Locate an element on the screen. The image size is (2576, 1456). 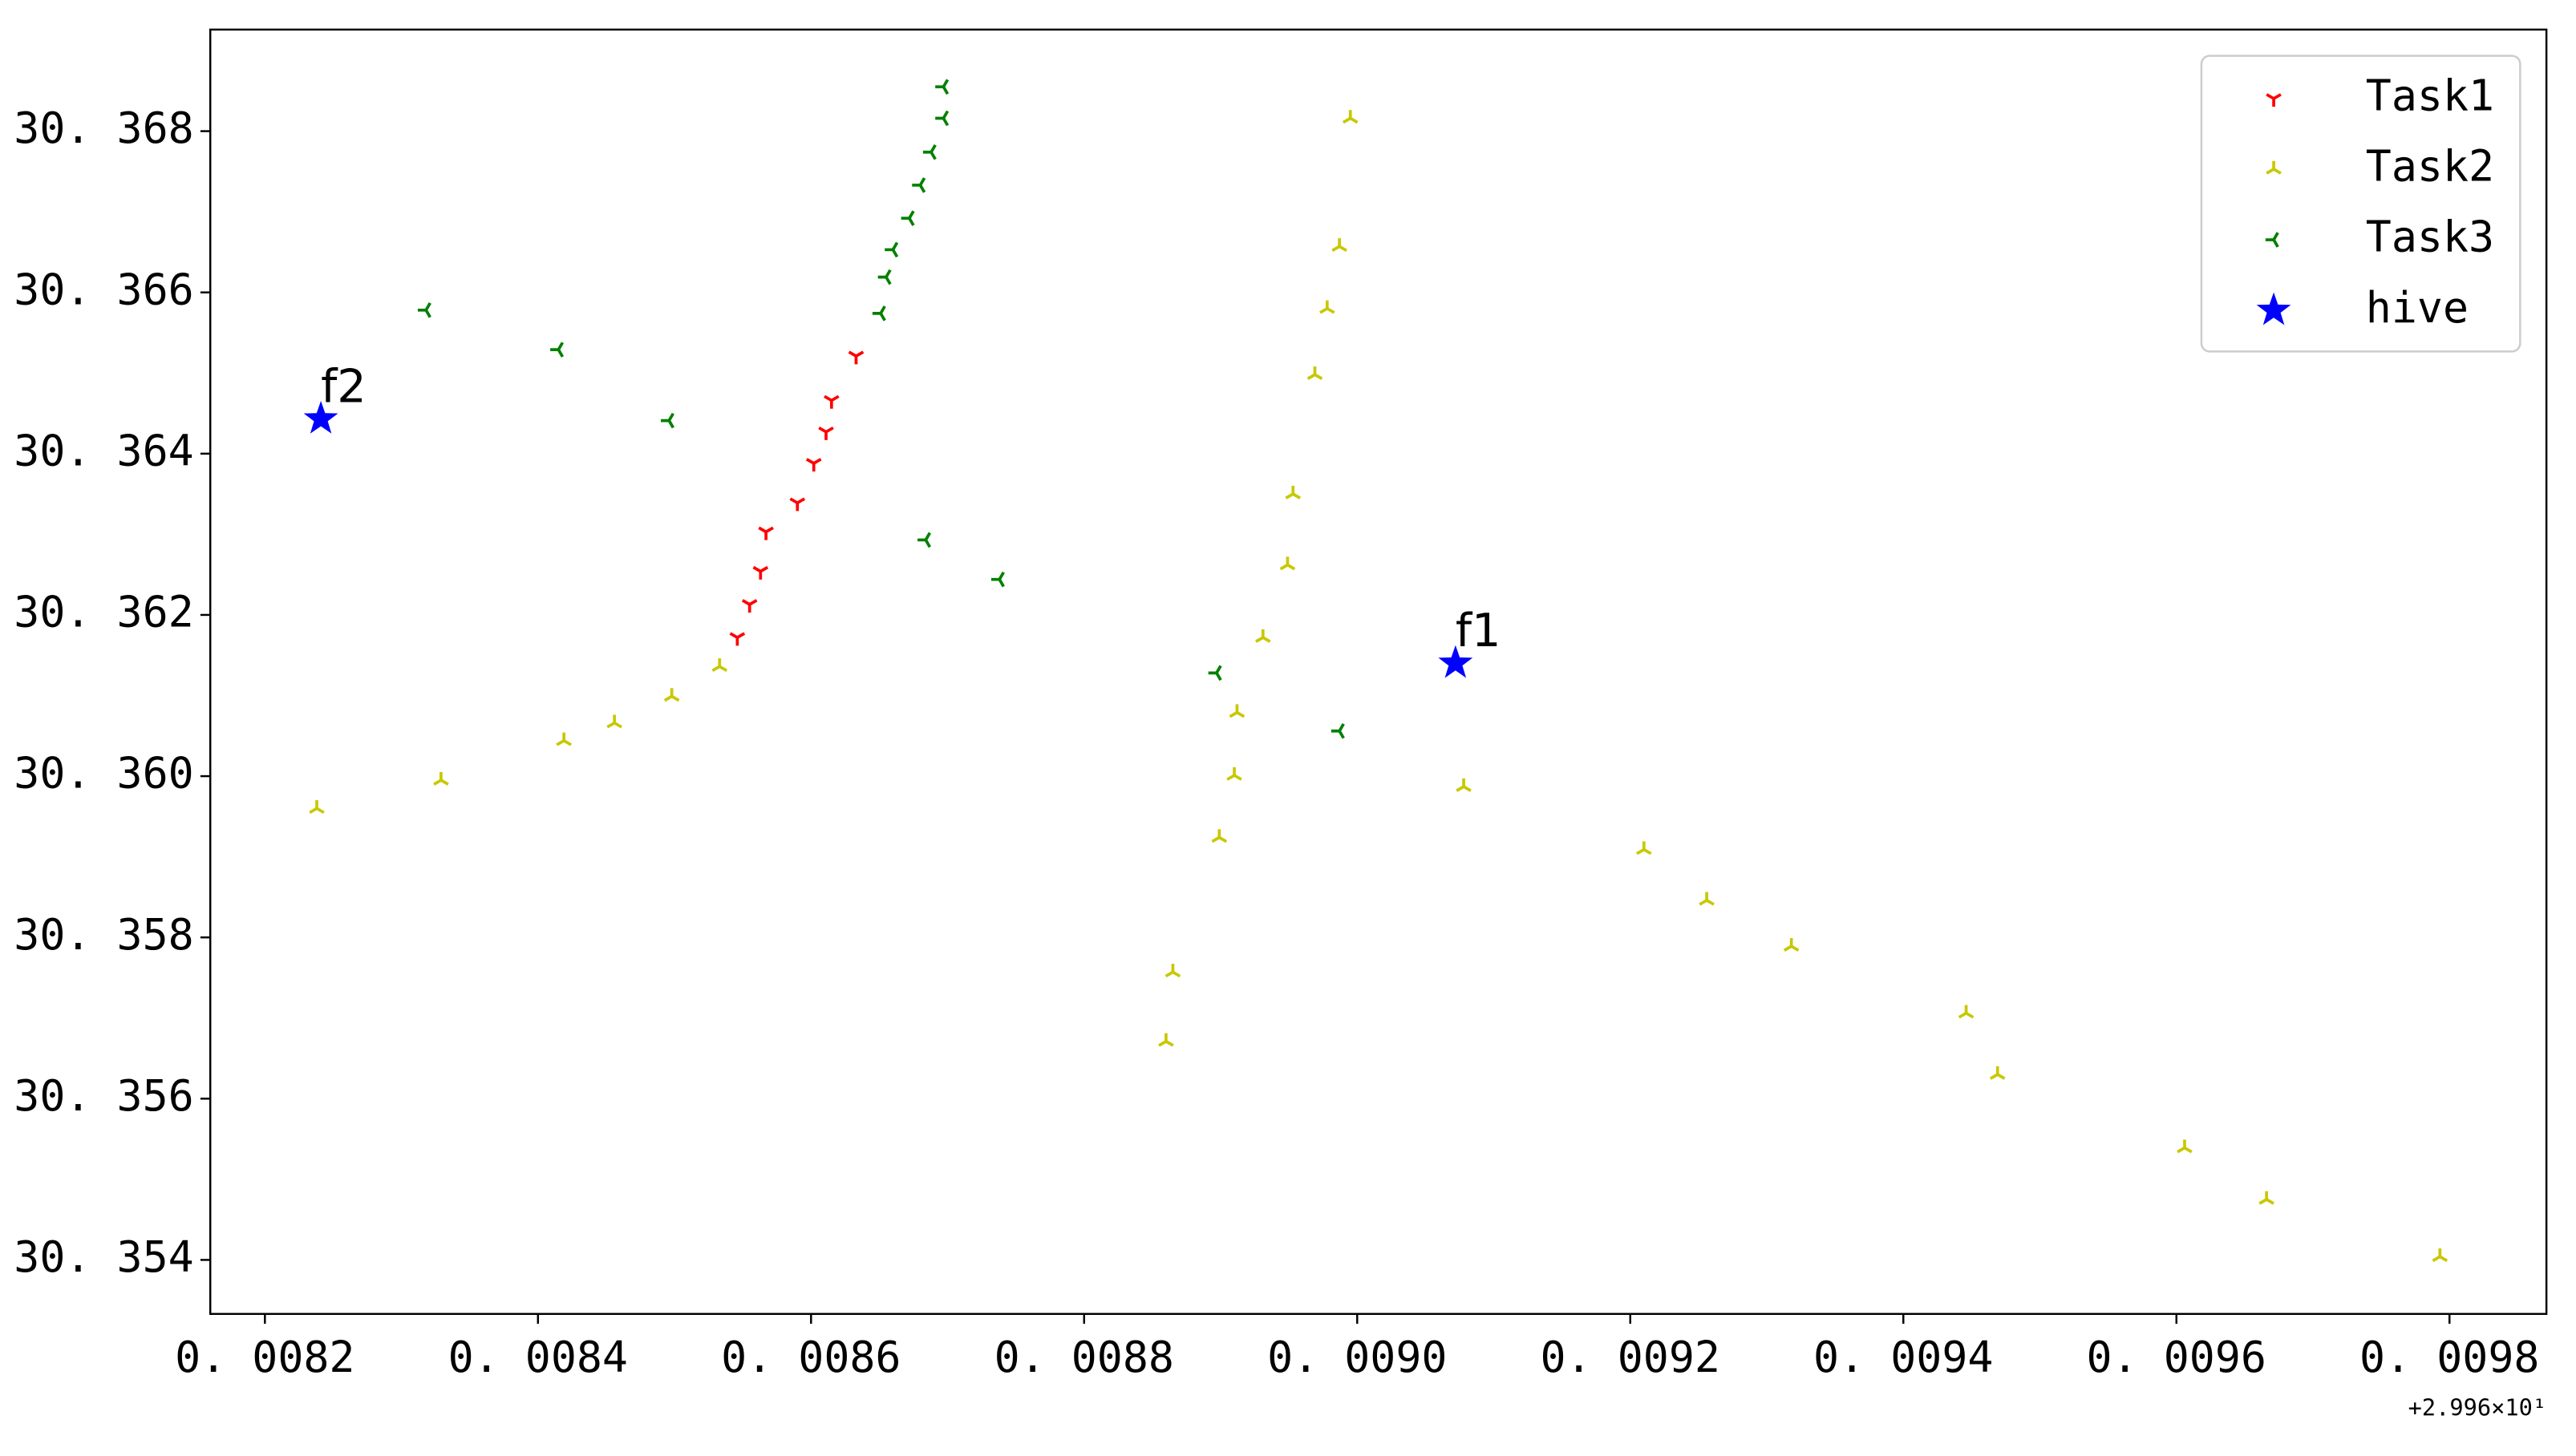
x-offset-label: +2.996×10¹ is located at coordinates (2477, 1408).